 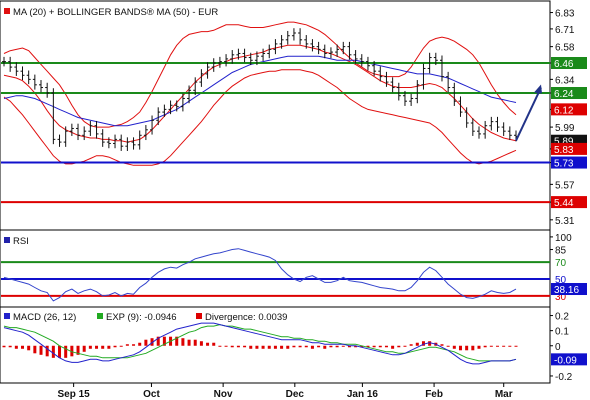 I want to click on rsi-value-tag-bg, so click(x=569, y=289).